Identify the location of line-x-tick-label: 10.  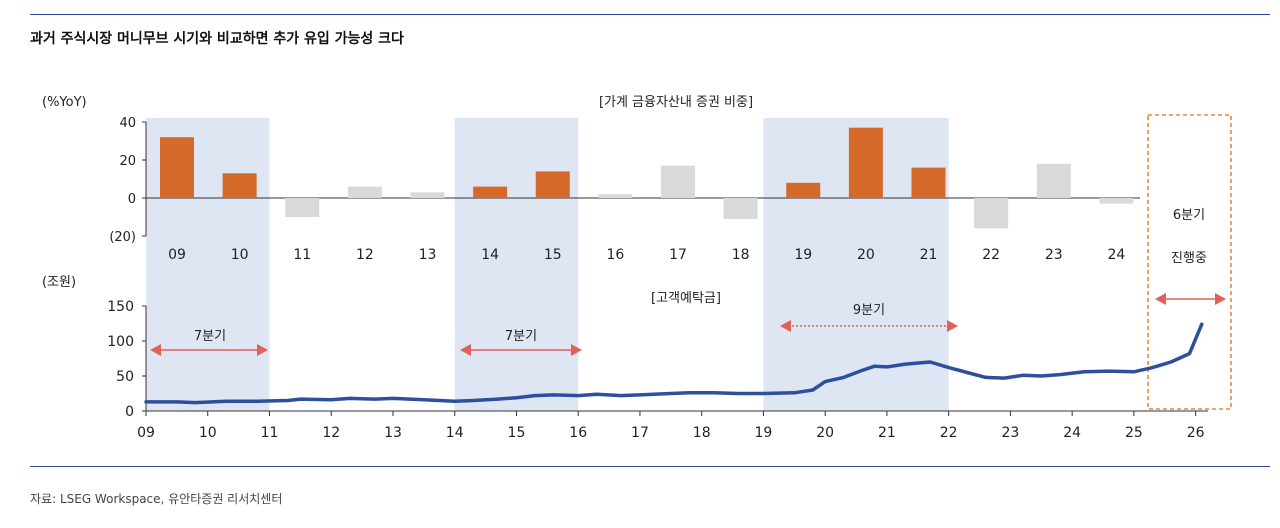
(208, 433).